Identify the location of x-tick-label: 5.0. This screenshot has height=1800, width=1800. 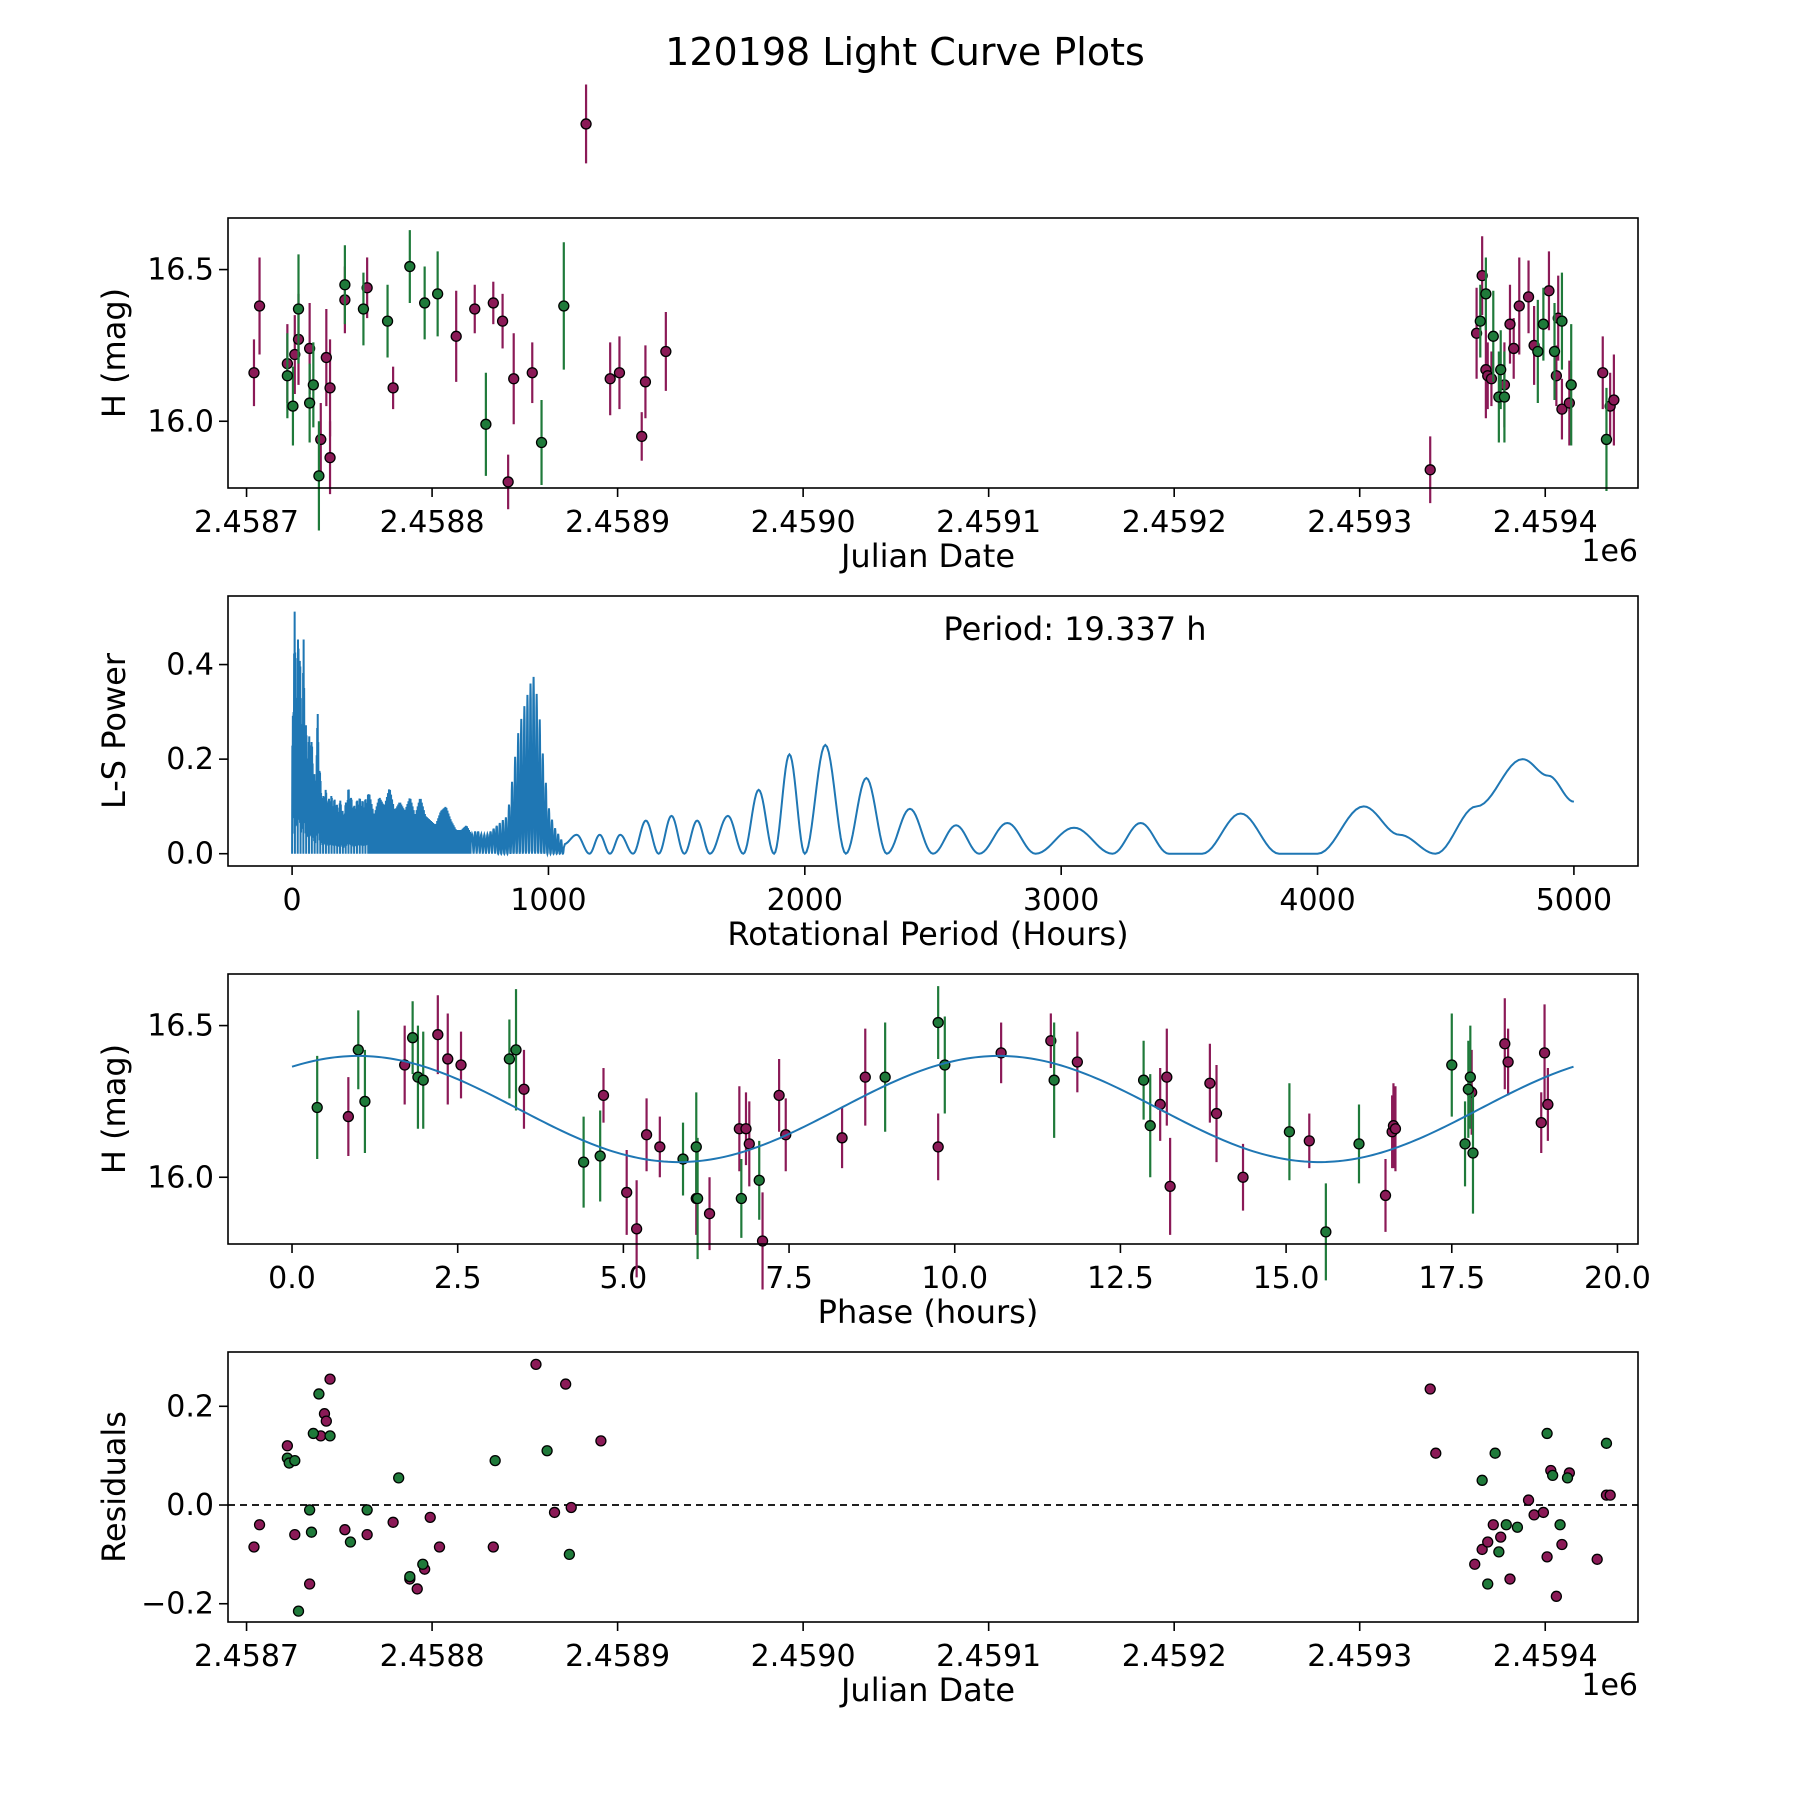
(624, 1278).